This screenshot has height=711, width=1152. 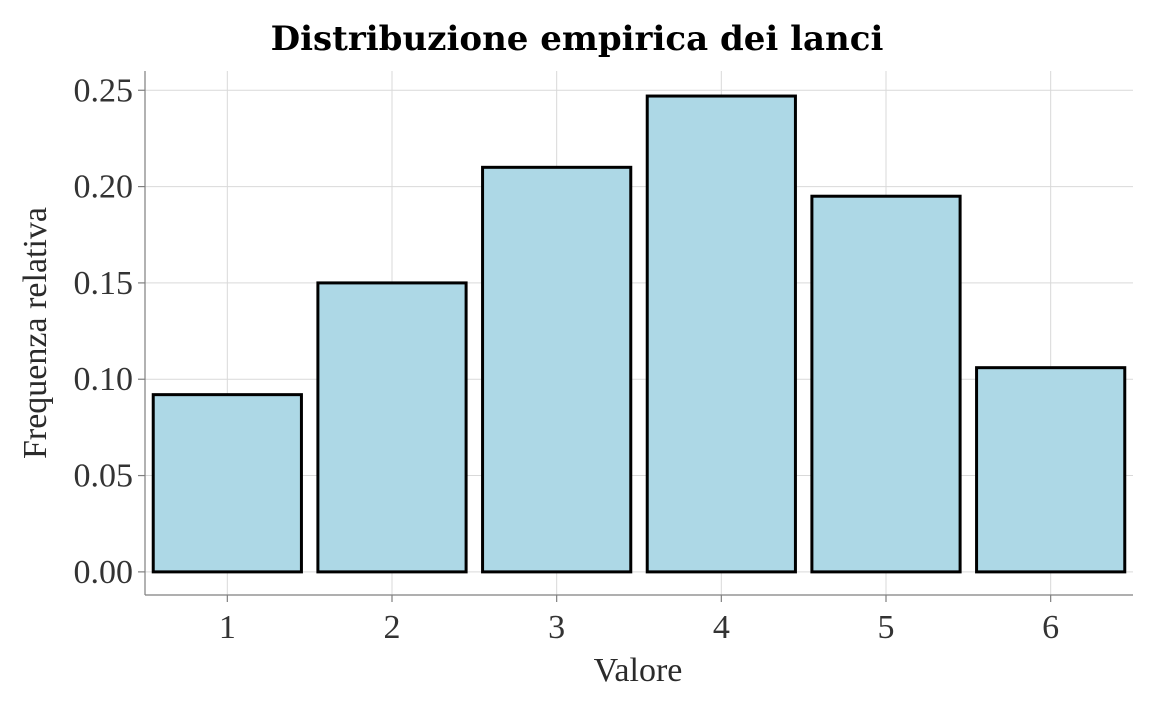 I want to click on x-tick-label: 2, so click(x=392, y=627).